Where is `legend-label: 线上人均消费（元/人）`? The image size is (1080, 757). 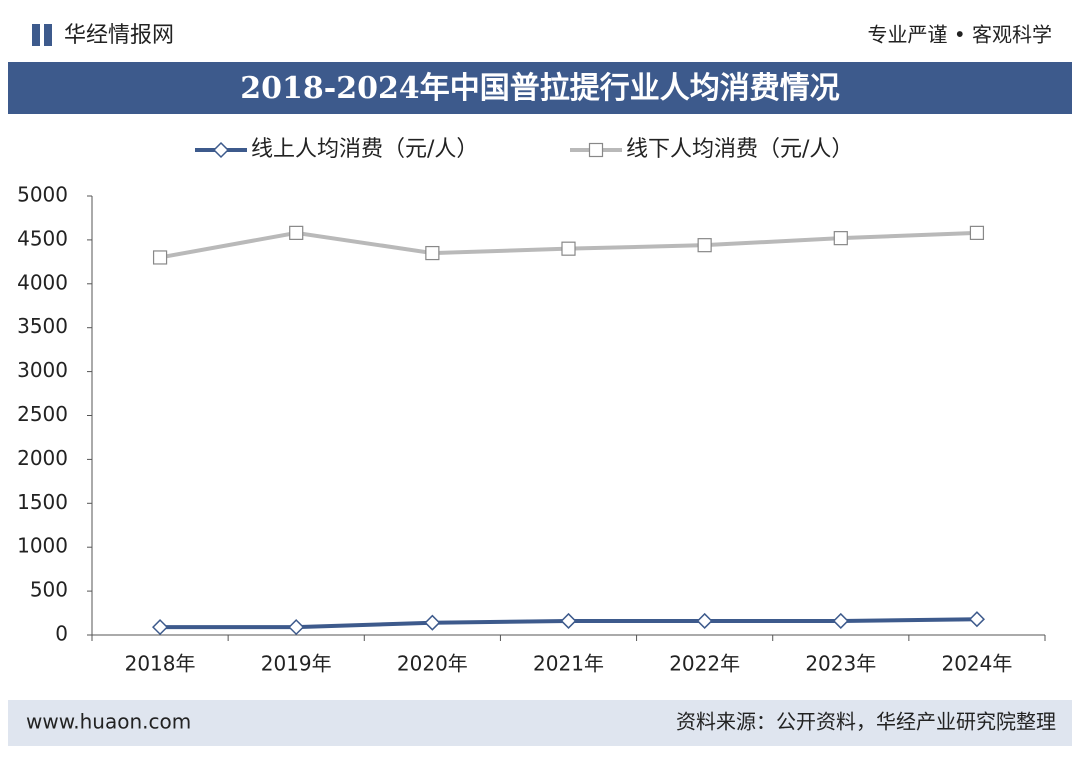 legend-label: 线上人均消费（元/人） is located at coordinates (364, 149).